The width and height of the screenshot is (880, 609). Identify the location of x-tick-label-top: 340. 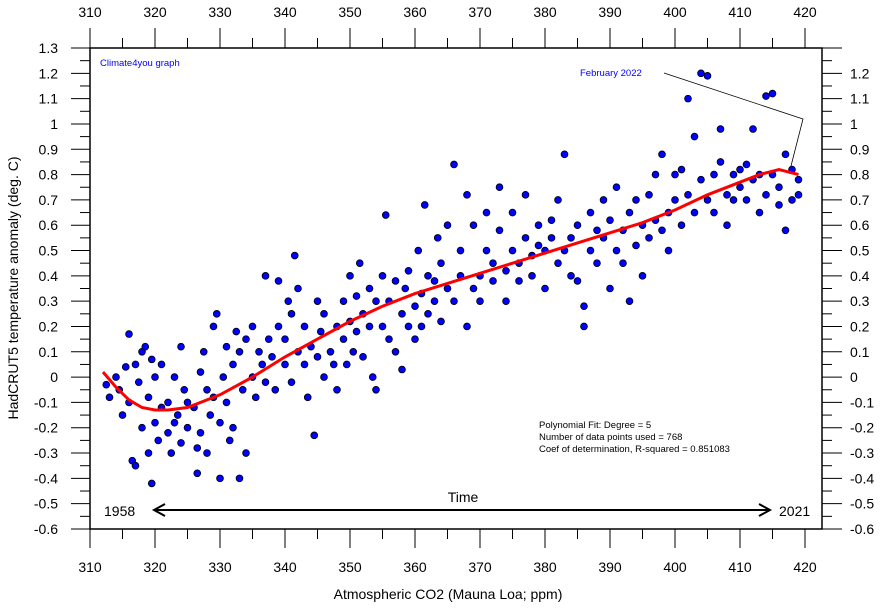
(285, 12).